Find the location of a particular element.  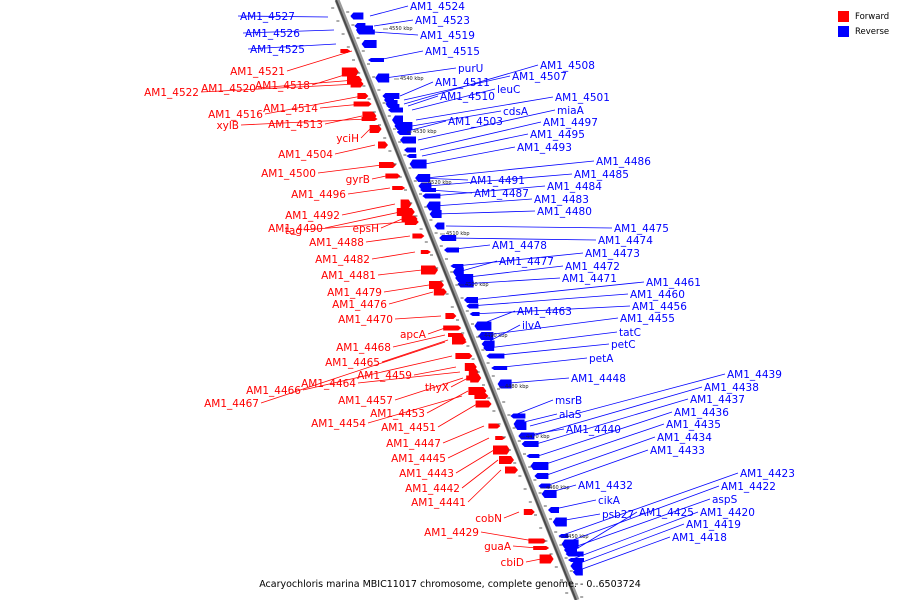

legend-reverse-label: Reverse is located at coordinates (872, 31).